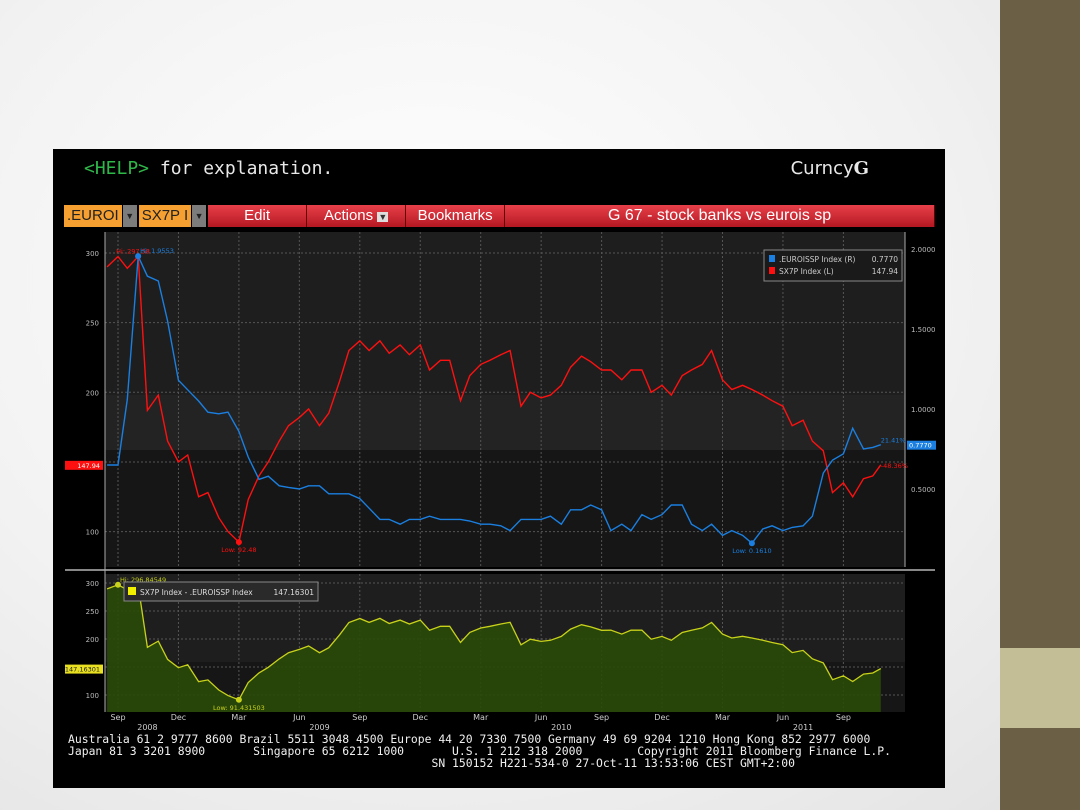 The width and height of the screenshot is (1080, 810). What do you see at coordinates (199, 216) in the screenshot?
I see `ticker-2-dropdown-icon: ▼` at bounding box center [199, 216].